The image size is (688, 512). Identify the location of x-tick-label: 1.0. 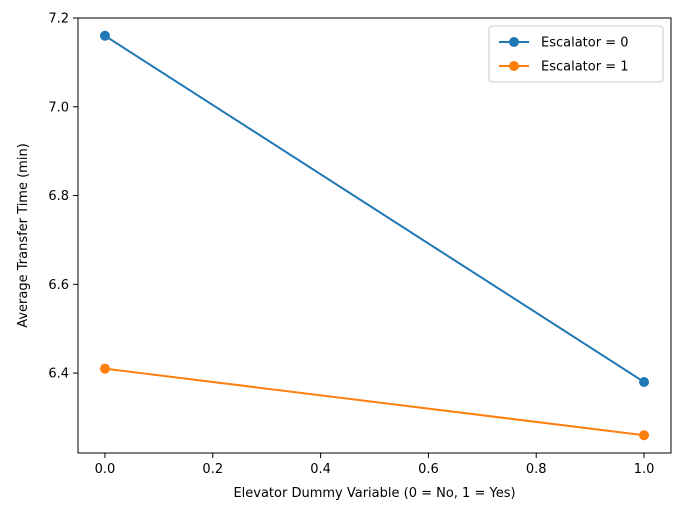
(644, 469).